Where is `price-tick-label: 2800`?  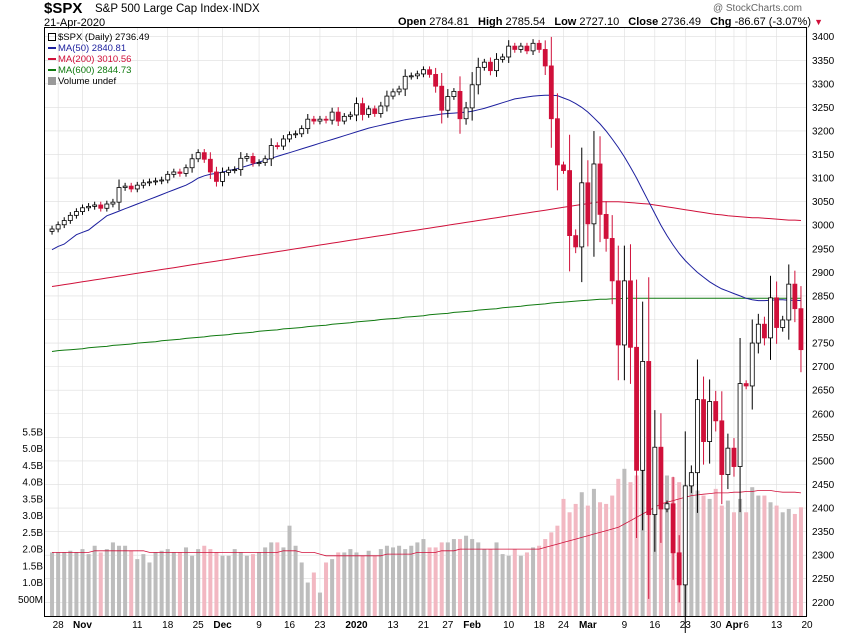 price-tick-label: 2800 is located at coordinates (823, 320).